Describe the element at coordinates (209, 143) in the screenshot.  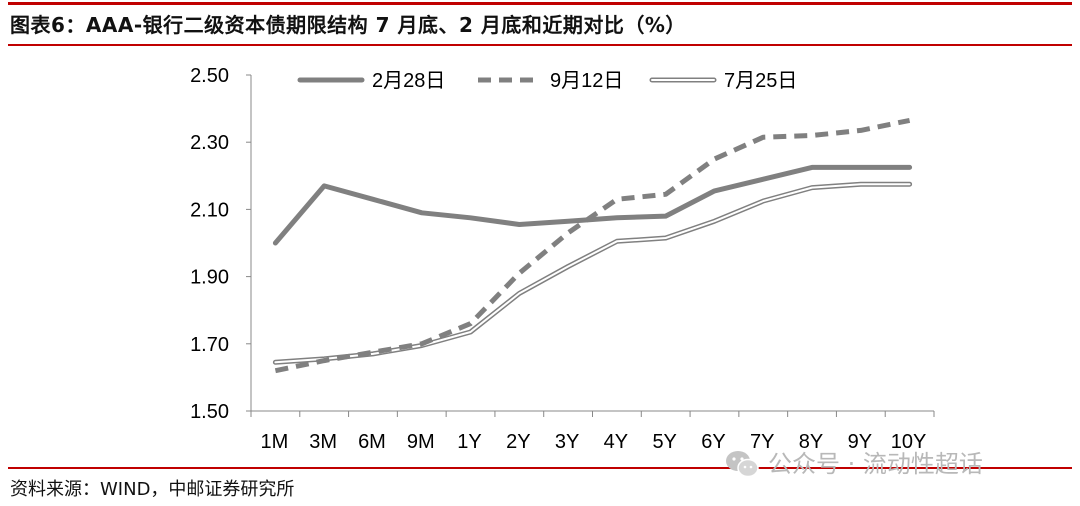
I see `y-tick-label: 2.30` at that location.